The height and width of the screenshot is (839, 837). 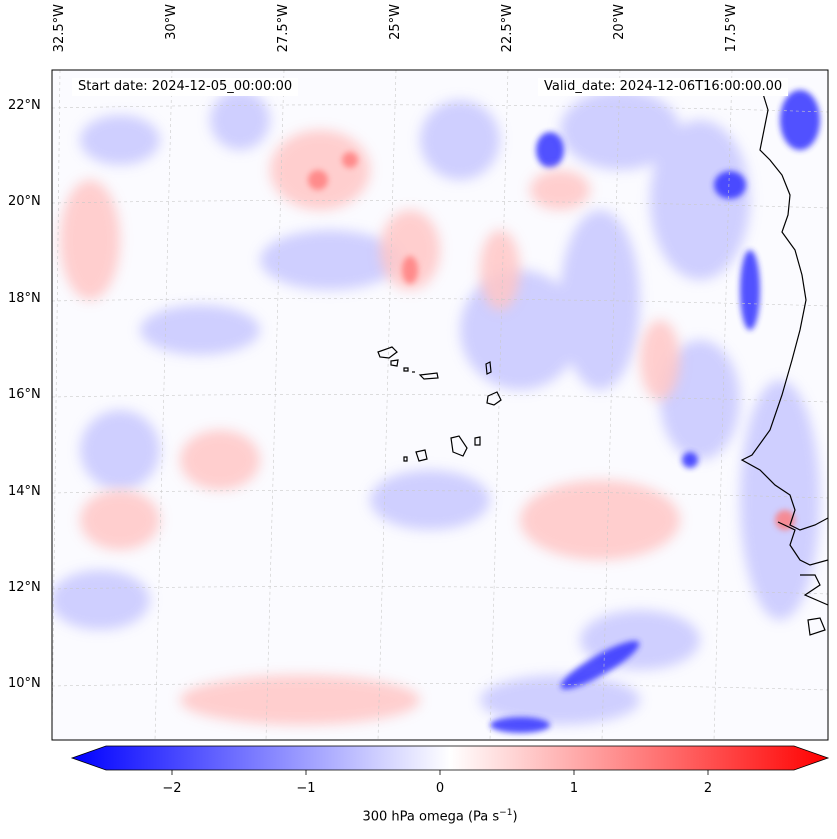 What do you see at coordinates (515, 817) in the screenshot?
I see `colorbar-label-suffix: )` at bounding box center [515, 817].